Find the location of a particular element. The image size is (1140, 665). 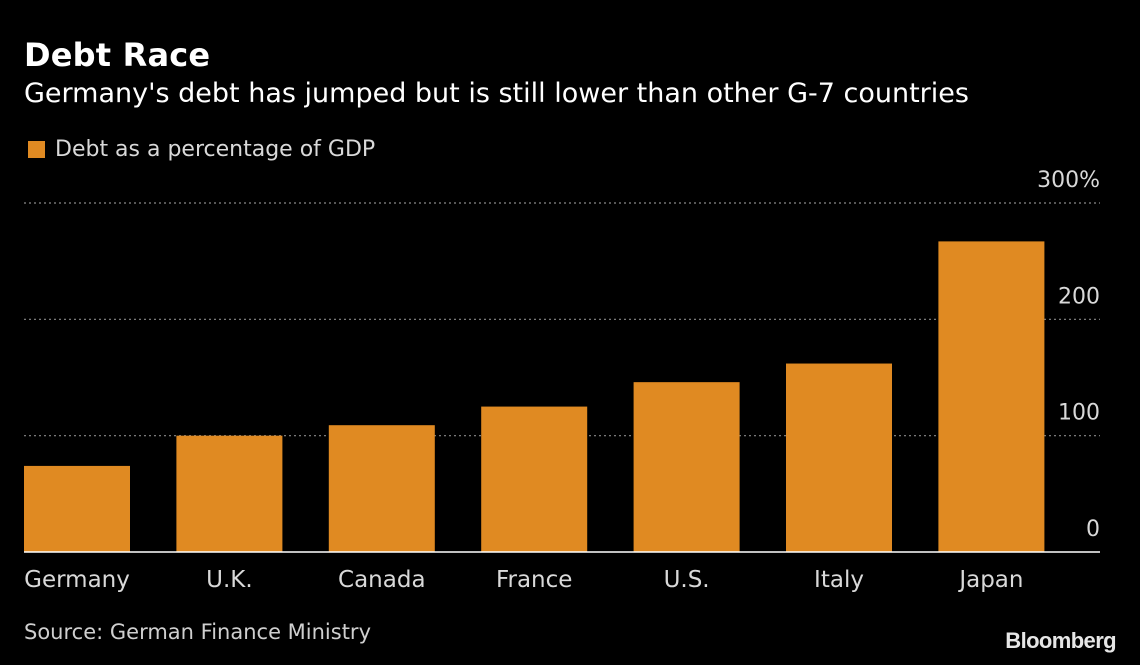

chart-title: Debt Race is located at coordinates (117, 55).